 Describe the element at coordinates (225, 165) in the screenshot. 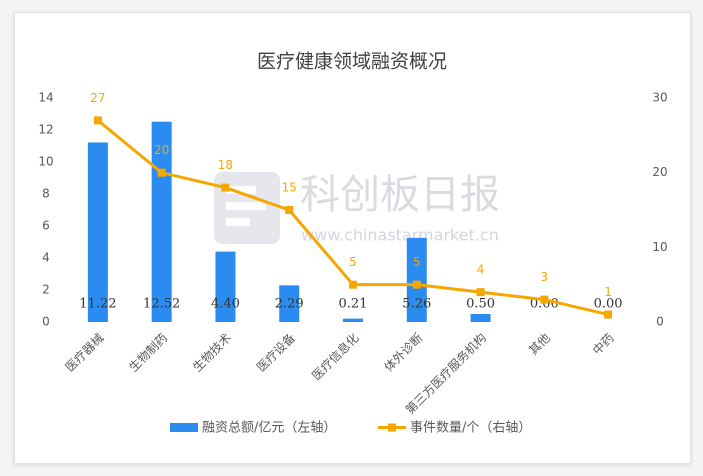

I see `line-value-label: 18` at that location.